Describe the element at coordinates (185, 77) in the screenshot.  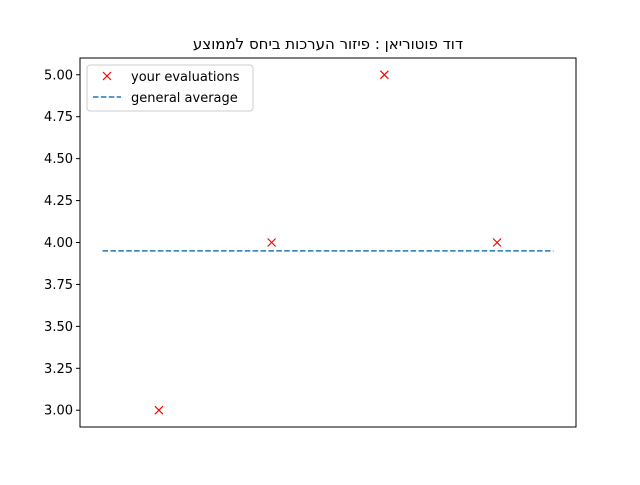
I see `legend-label-evaluations: your evaluations` at that location.